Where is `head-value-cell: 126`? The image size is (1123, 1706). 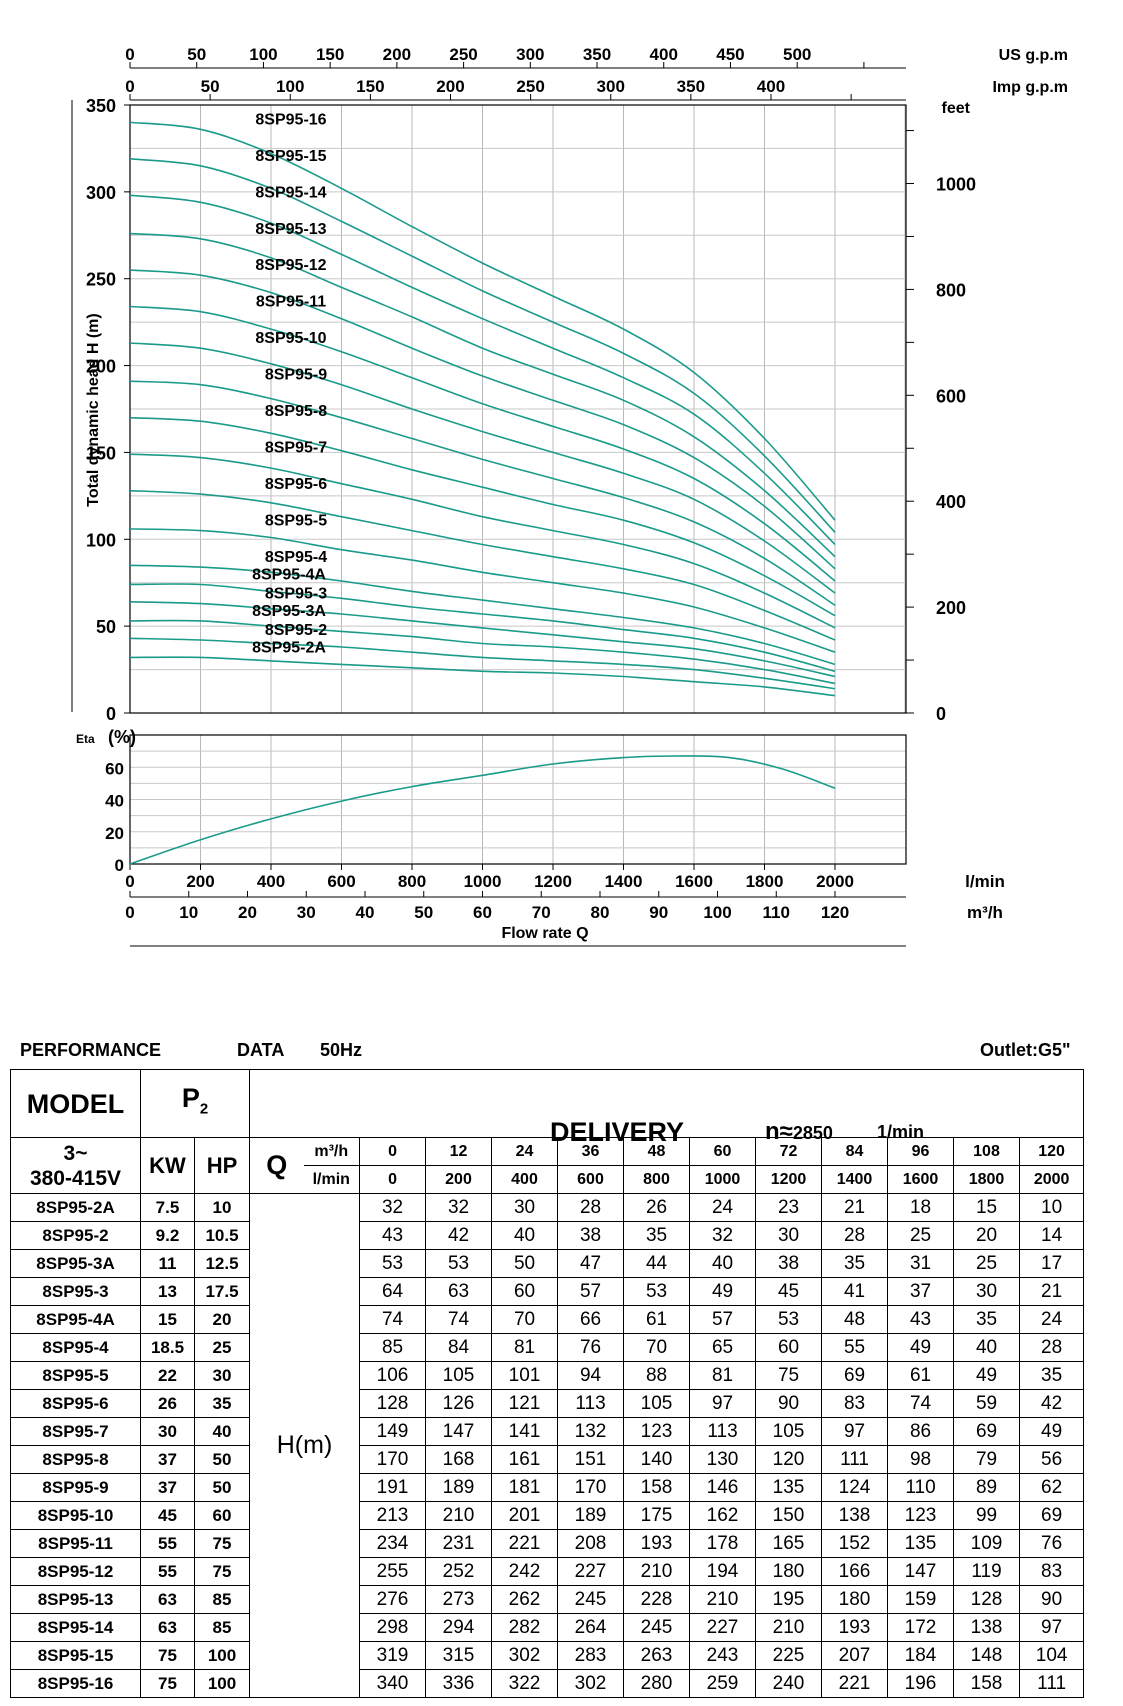
head-value-cell: 126 is located at coordinates (459, 1404).